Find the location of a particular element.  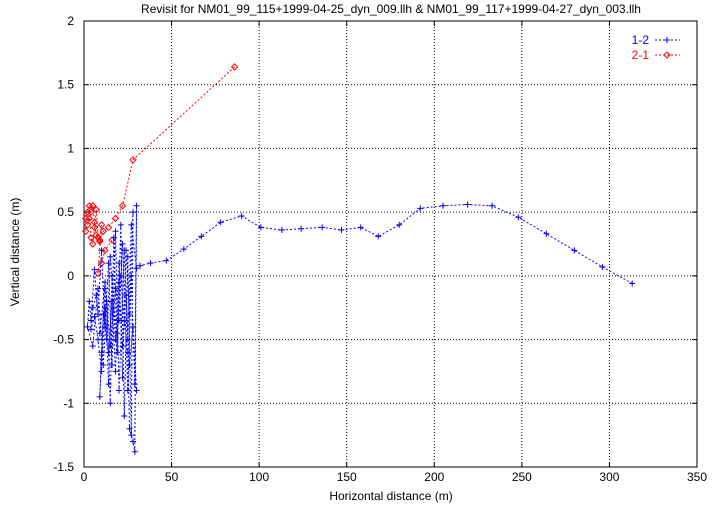

x-tick-label: 300 is located at coordinates (609, 477).